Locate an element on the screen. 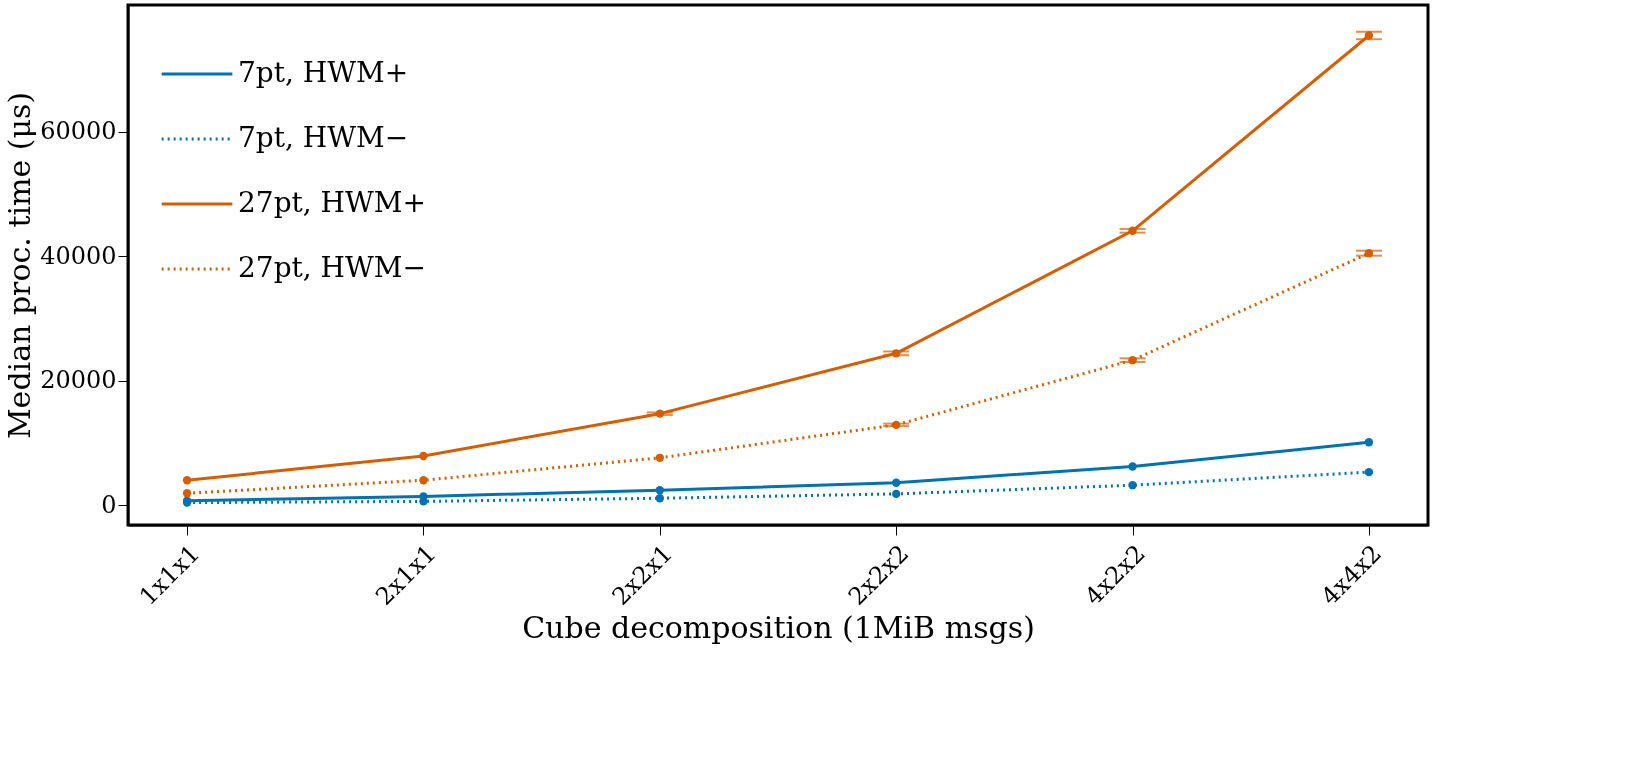 The height and width of the screenshot is (768, 1634). legend-label: 7pt, HWM− is located at coordinates (323, 137).